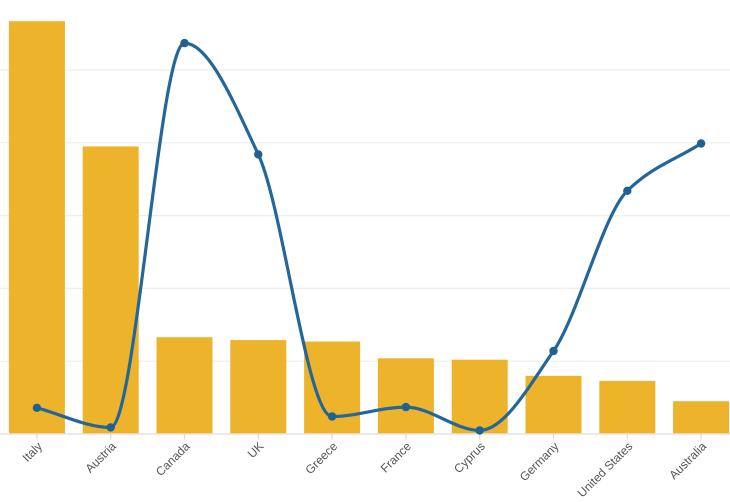 This screenshot has height=502, width=730. Describe the element at coordinates (184, 43) in the screenshot. I see `line-point-canada` at that location.